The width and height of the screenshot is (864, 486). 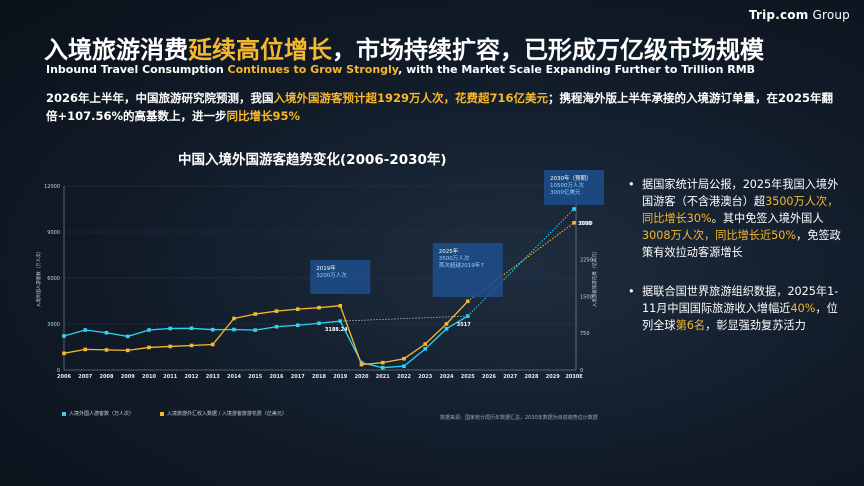 What do you see at coordinates (519, 418) in the screenshot?
I see `data-source-note: 数据来源：国家统计局历年数据汇总，2030年数据为目前趋势估计数据` at bounding box center [519, 418].